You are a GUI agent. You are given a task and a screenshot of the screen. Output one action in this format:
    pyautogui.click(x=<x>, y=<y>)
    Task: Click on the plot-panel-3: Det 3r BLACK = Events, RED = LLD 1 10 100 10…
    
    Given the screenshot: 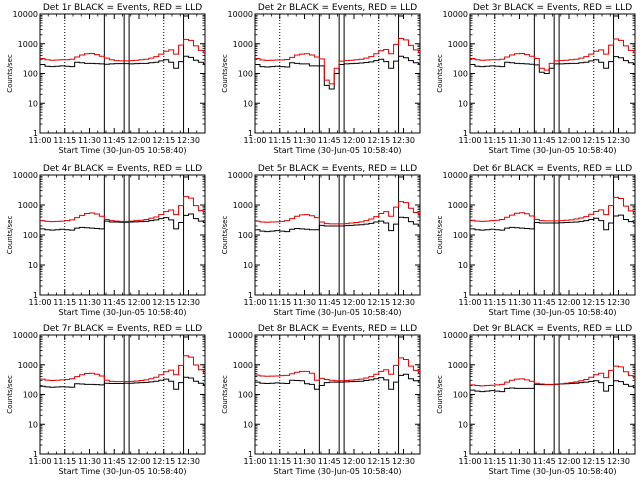 What is the action you would take?
    pyautogui.click(x=536, y=79)
    